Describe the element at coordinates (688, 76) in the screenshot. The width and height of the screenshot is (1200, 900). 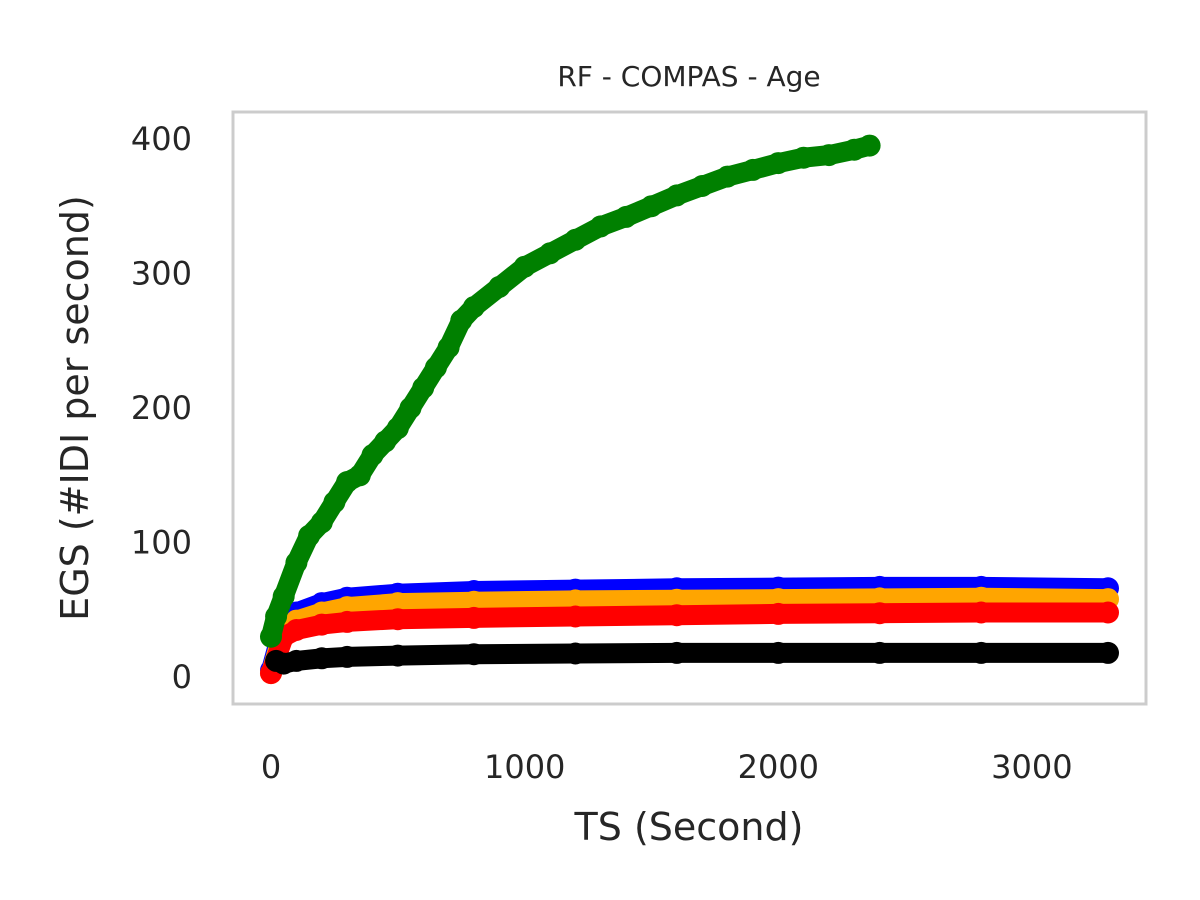
I see `chart-title: RF - COMPAS - Age` at that location.